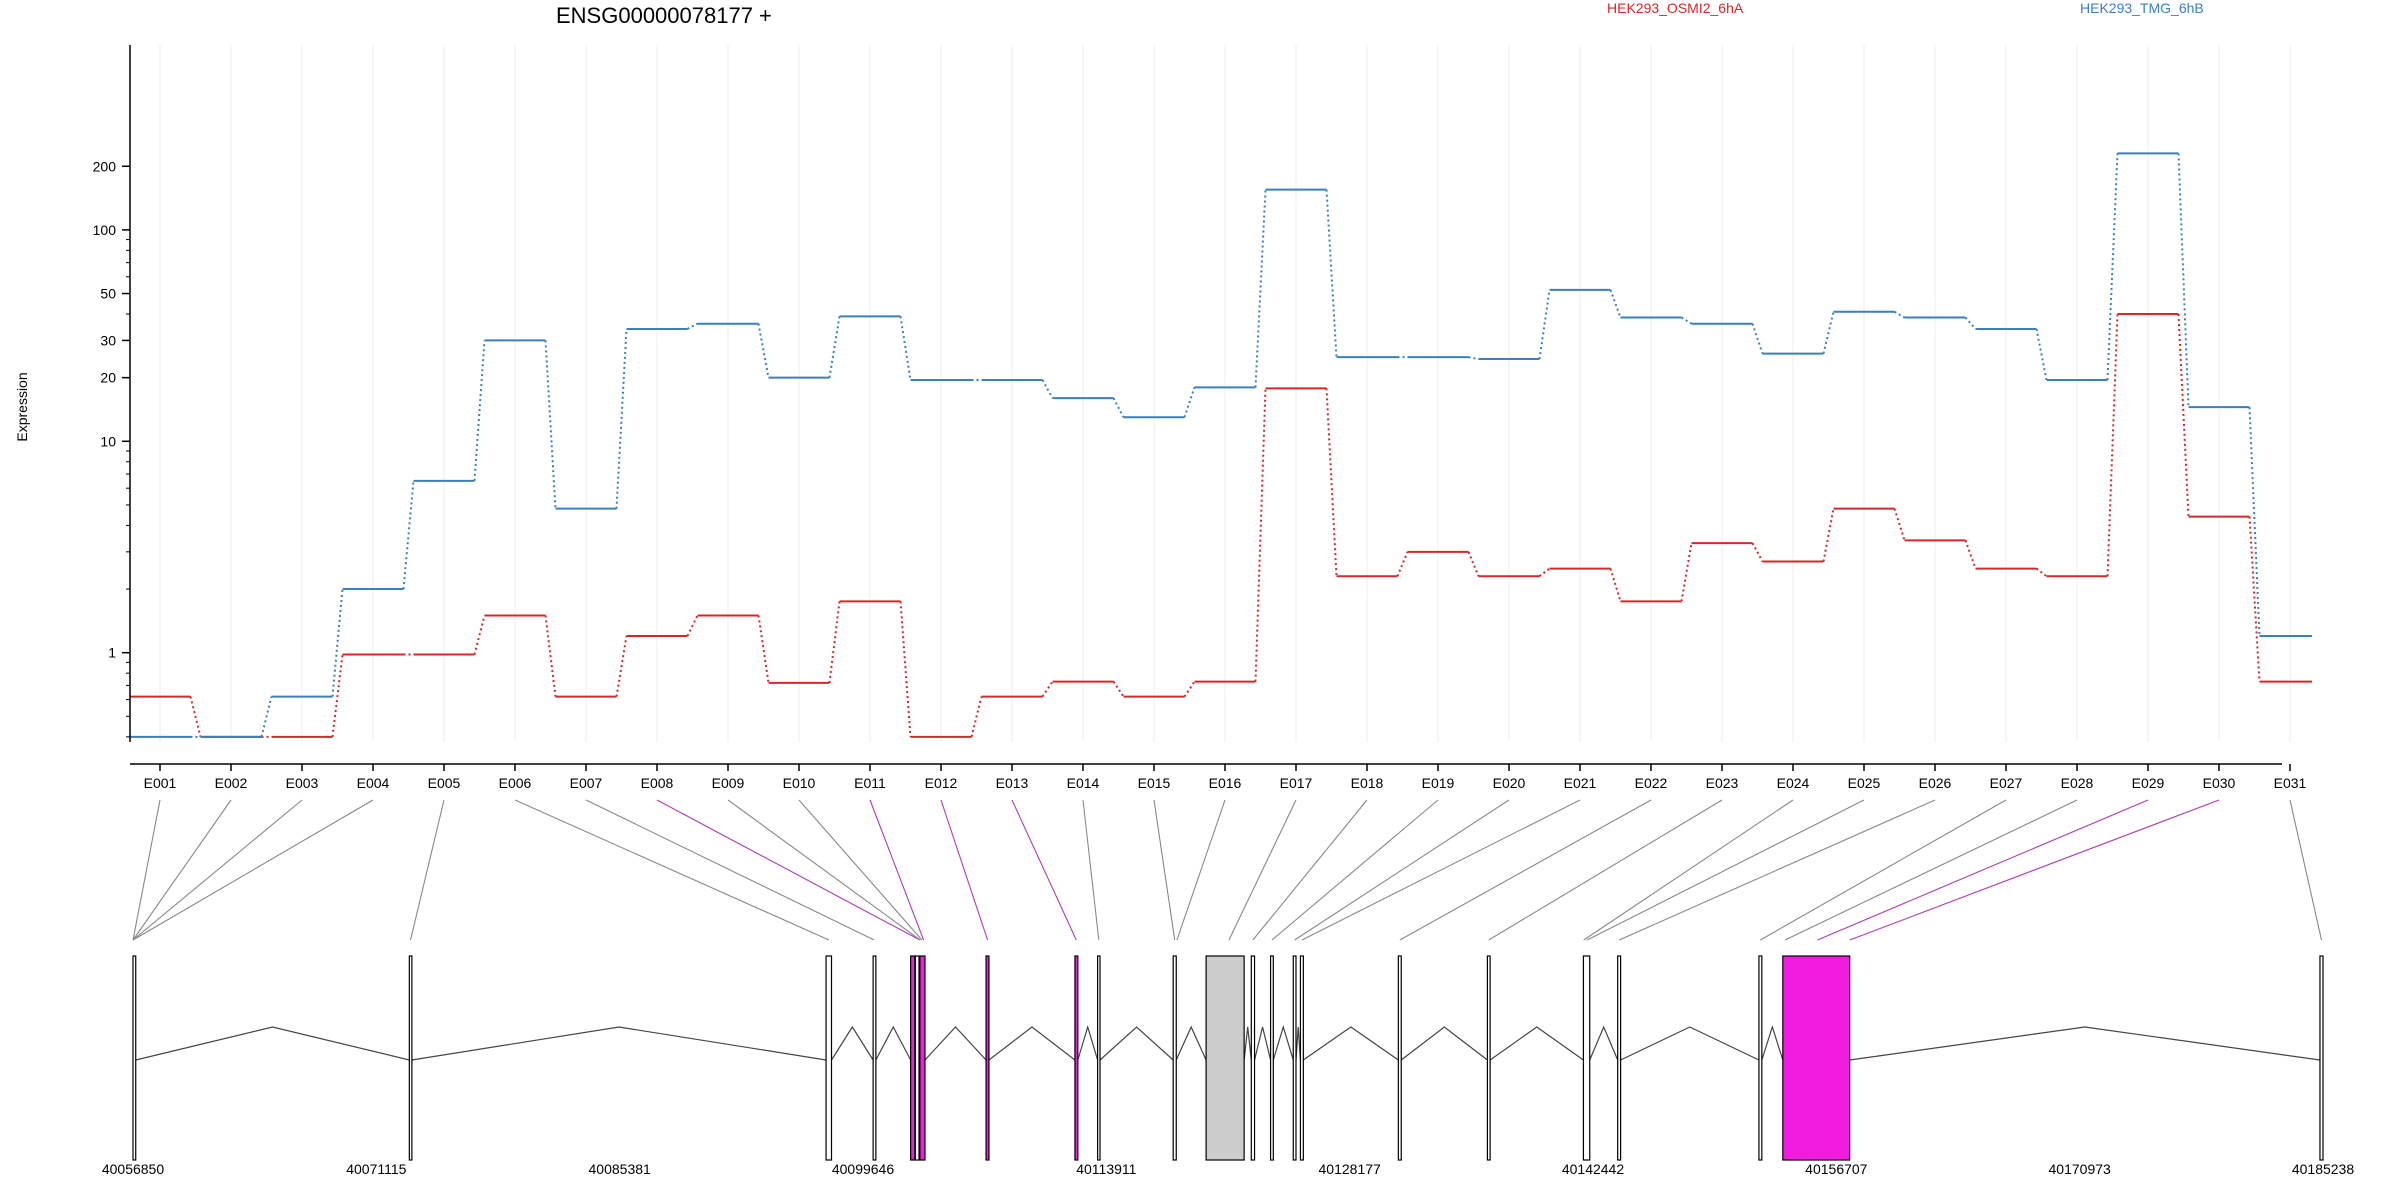 The image size is (2400, 1200). I want to click on connector-E013, so click(1044, 870).